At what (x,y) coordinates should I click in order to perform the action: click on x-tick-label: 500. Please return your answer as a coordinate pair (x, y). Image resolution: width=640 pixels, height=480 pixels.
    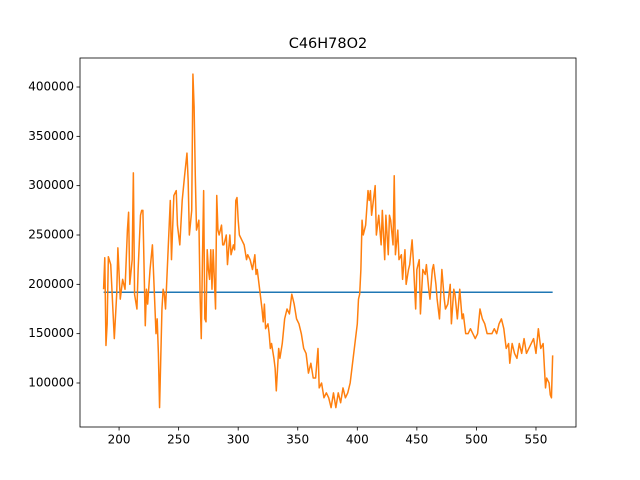
    Looking at the image, I should click on (476, 440).